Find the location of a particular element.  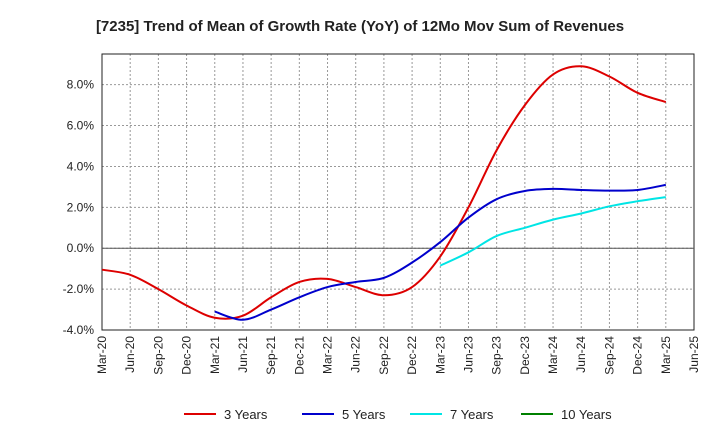

y-tick-label: 6.0% is located at coordinates (81, 126).